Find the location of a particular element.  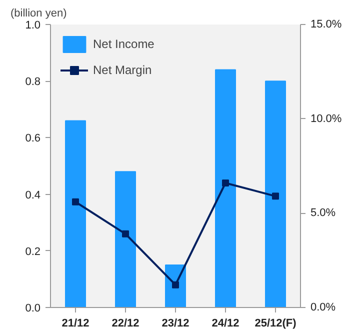

x-tick-label: 23/12 is located at coordinates (176, 324).